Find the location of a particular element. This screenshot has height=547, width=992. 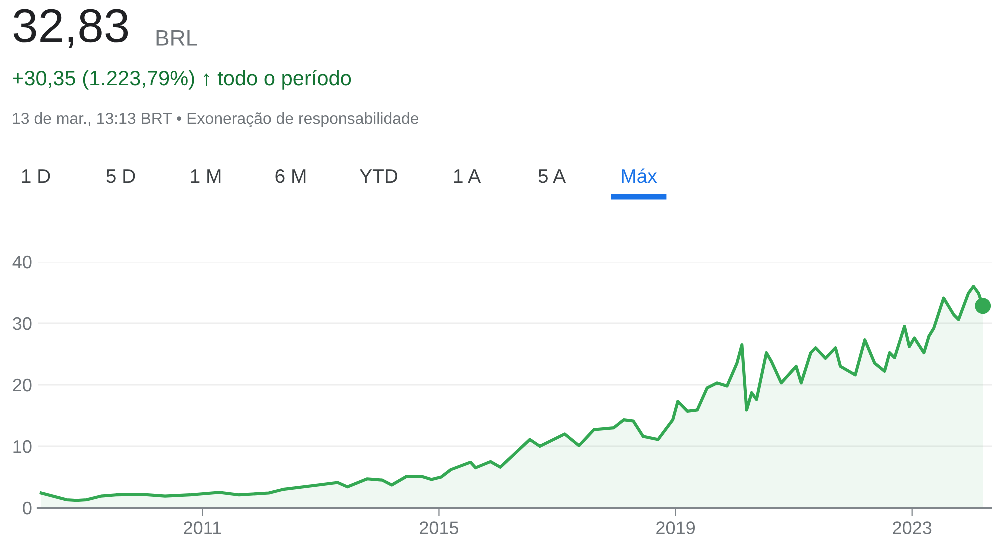

y-tick-label: 30 is located at coordinates (22, 323).